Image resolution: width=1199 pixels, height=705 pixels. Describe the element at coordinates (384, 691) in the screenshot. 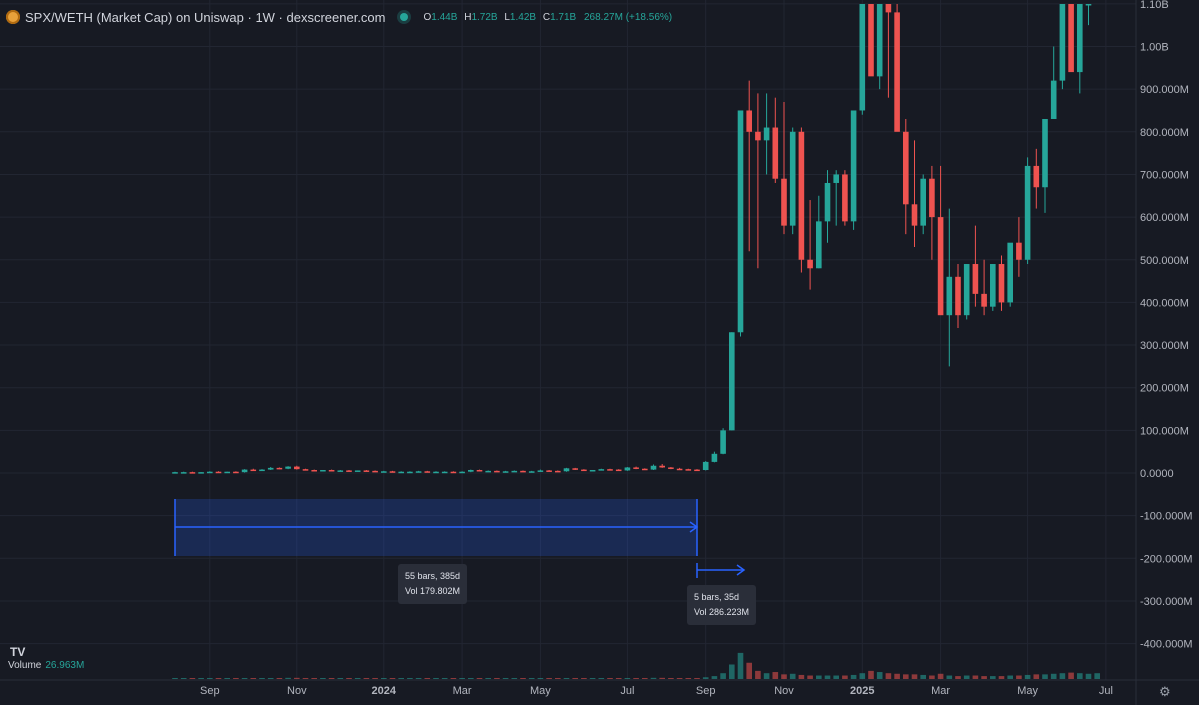

I see `x-tick-label: 2024` at that location.